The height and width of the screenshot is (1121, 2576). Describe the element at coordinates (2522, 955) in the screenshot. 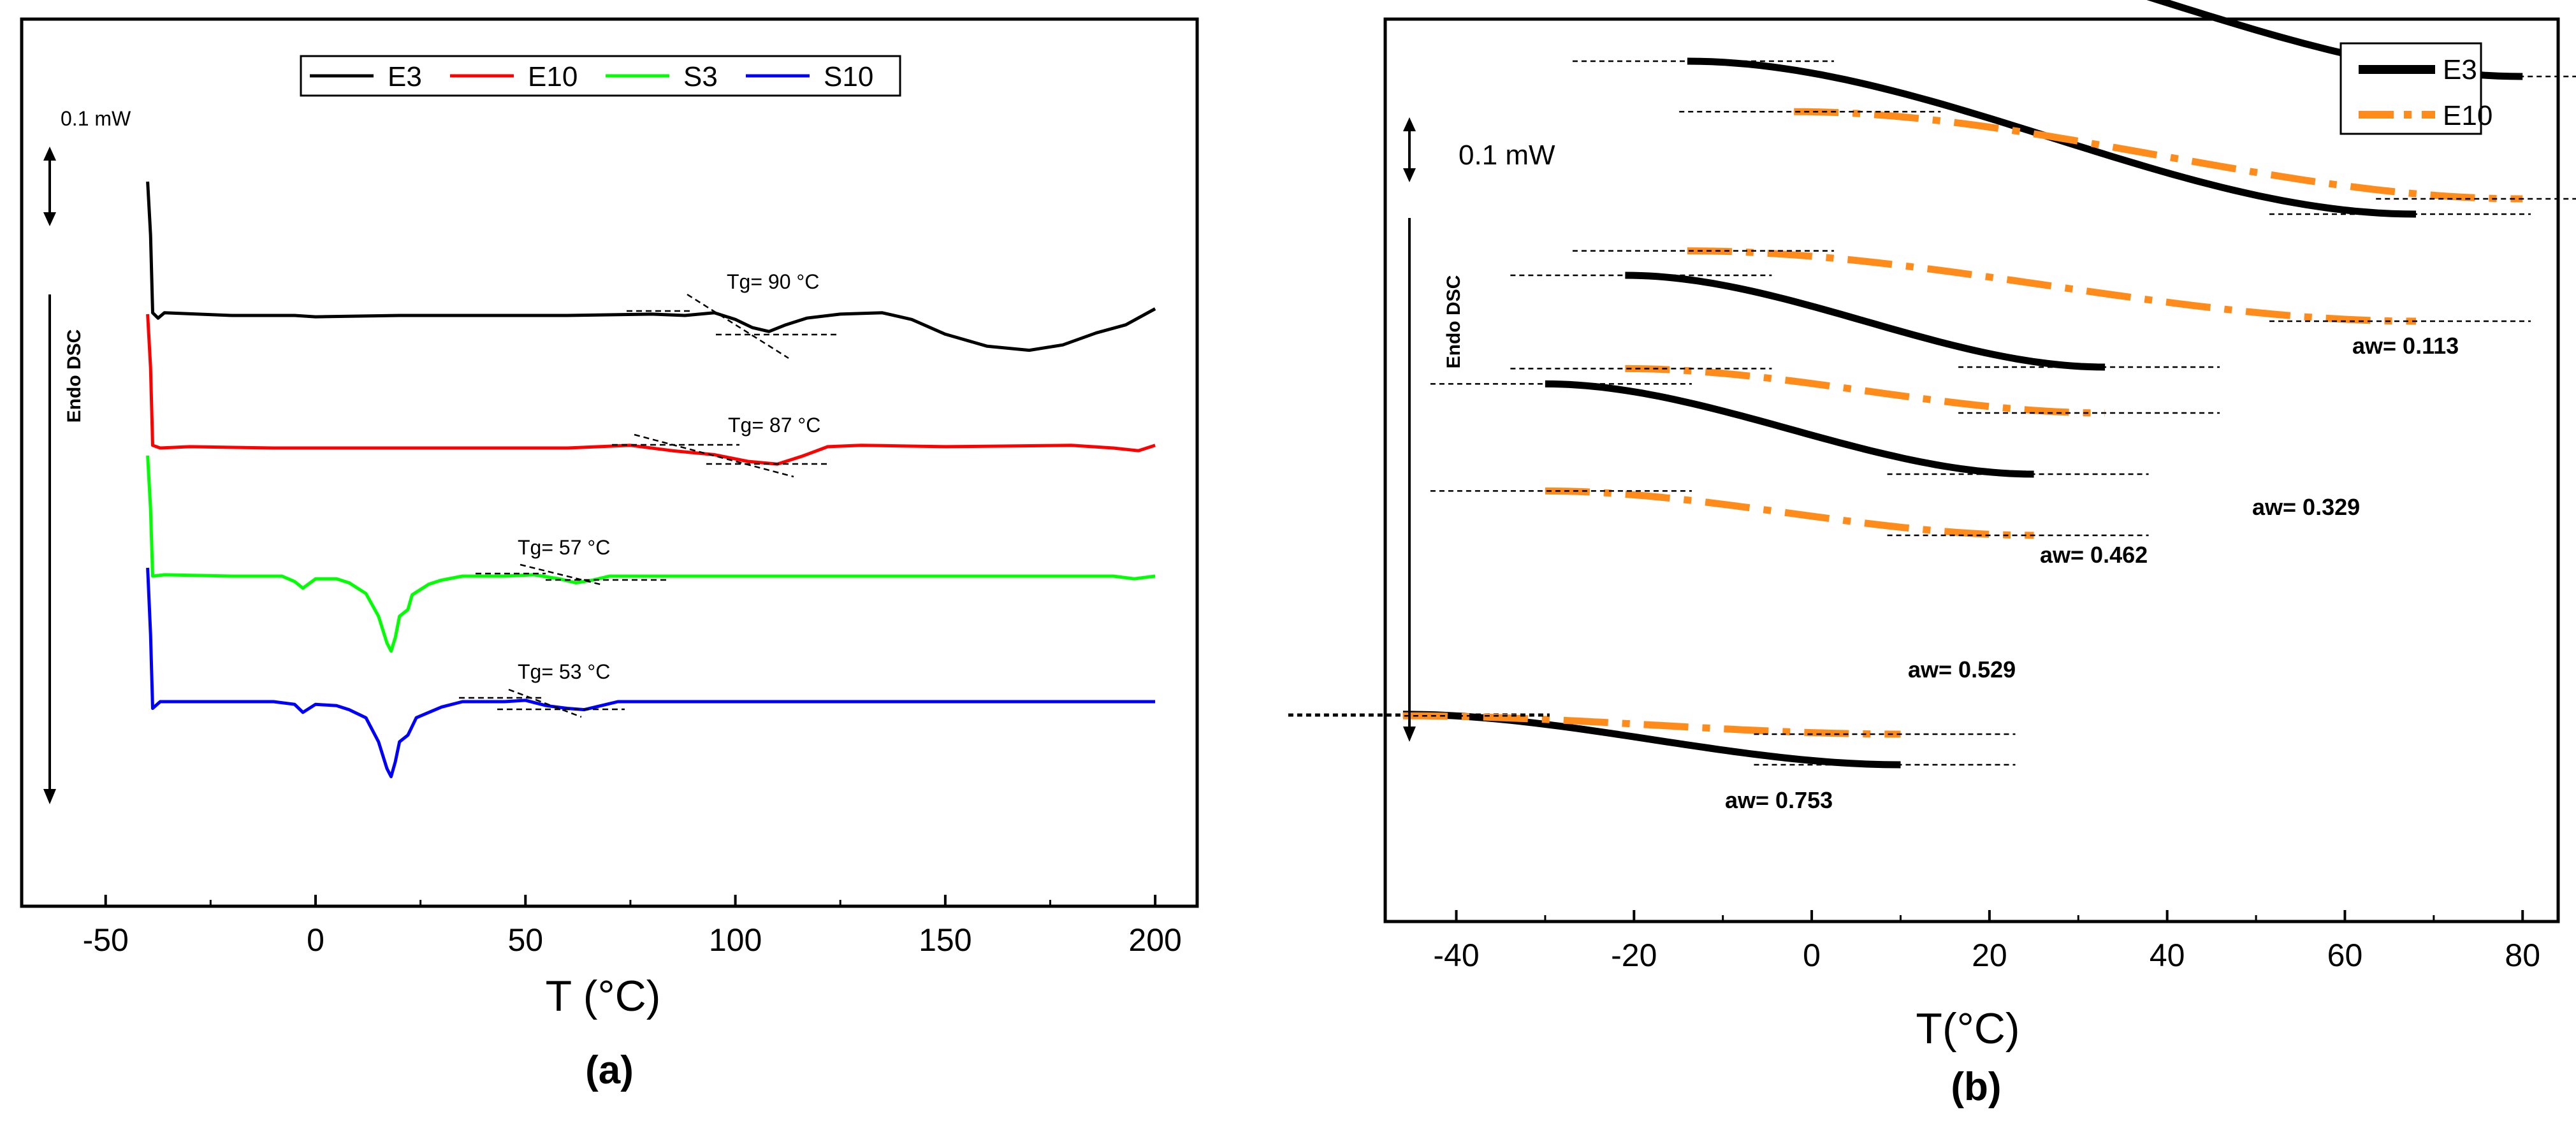

I see `x-tick-label-b-80: 80` at that location.